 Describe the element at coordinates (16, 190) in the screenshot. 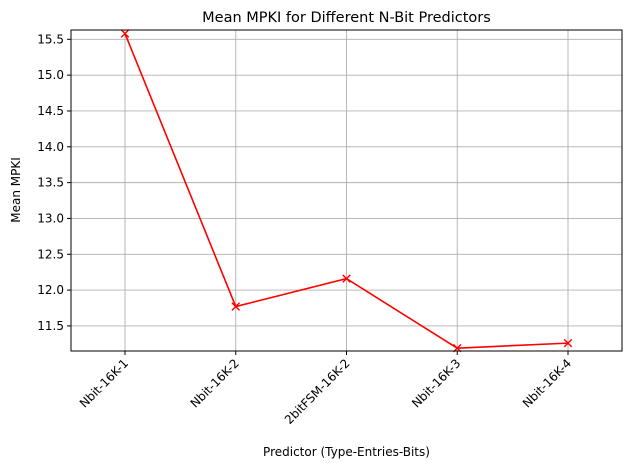

I see `y-axis-label: Mean MPKI` at that location.